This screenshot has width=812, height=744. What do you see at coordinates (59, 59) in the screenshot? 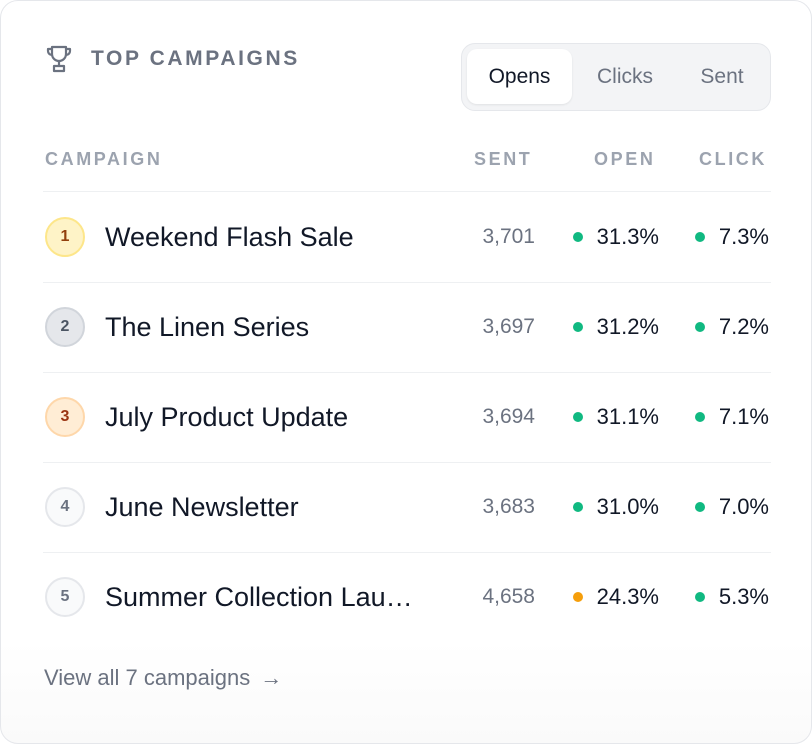
I see `trophy-icon` at bounding box center [59, 59].